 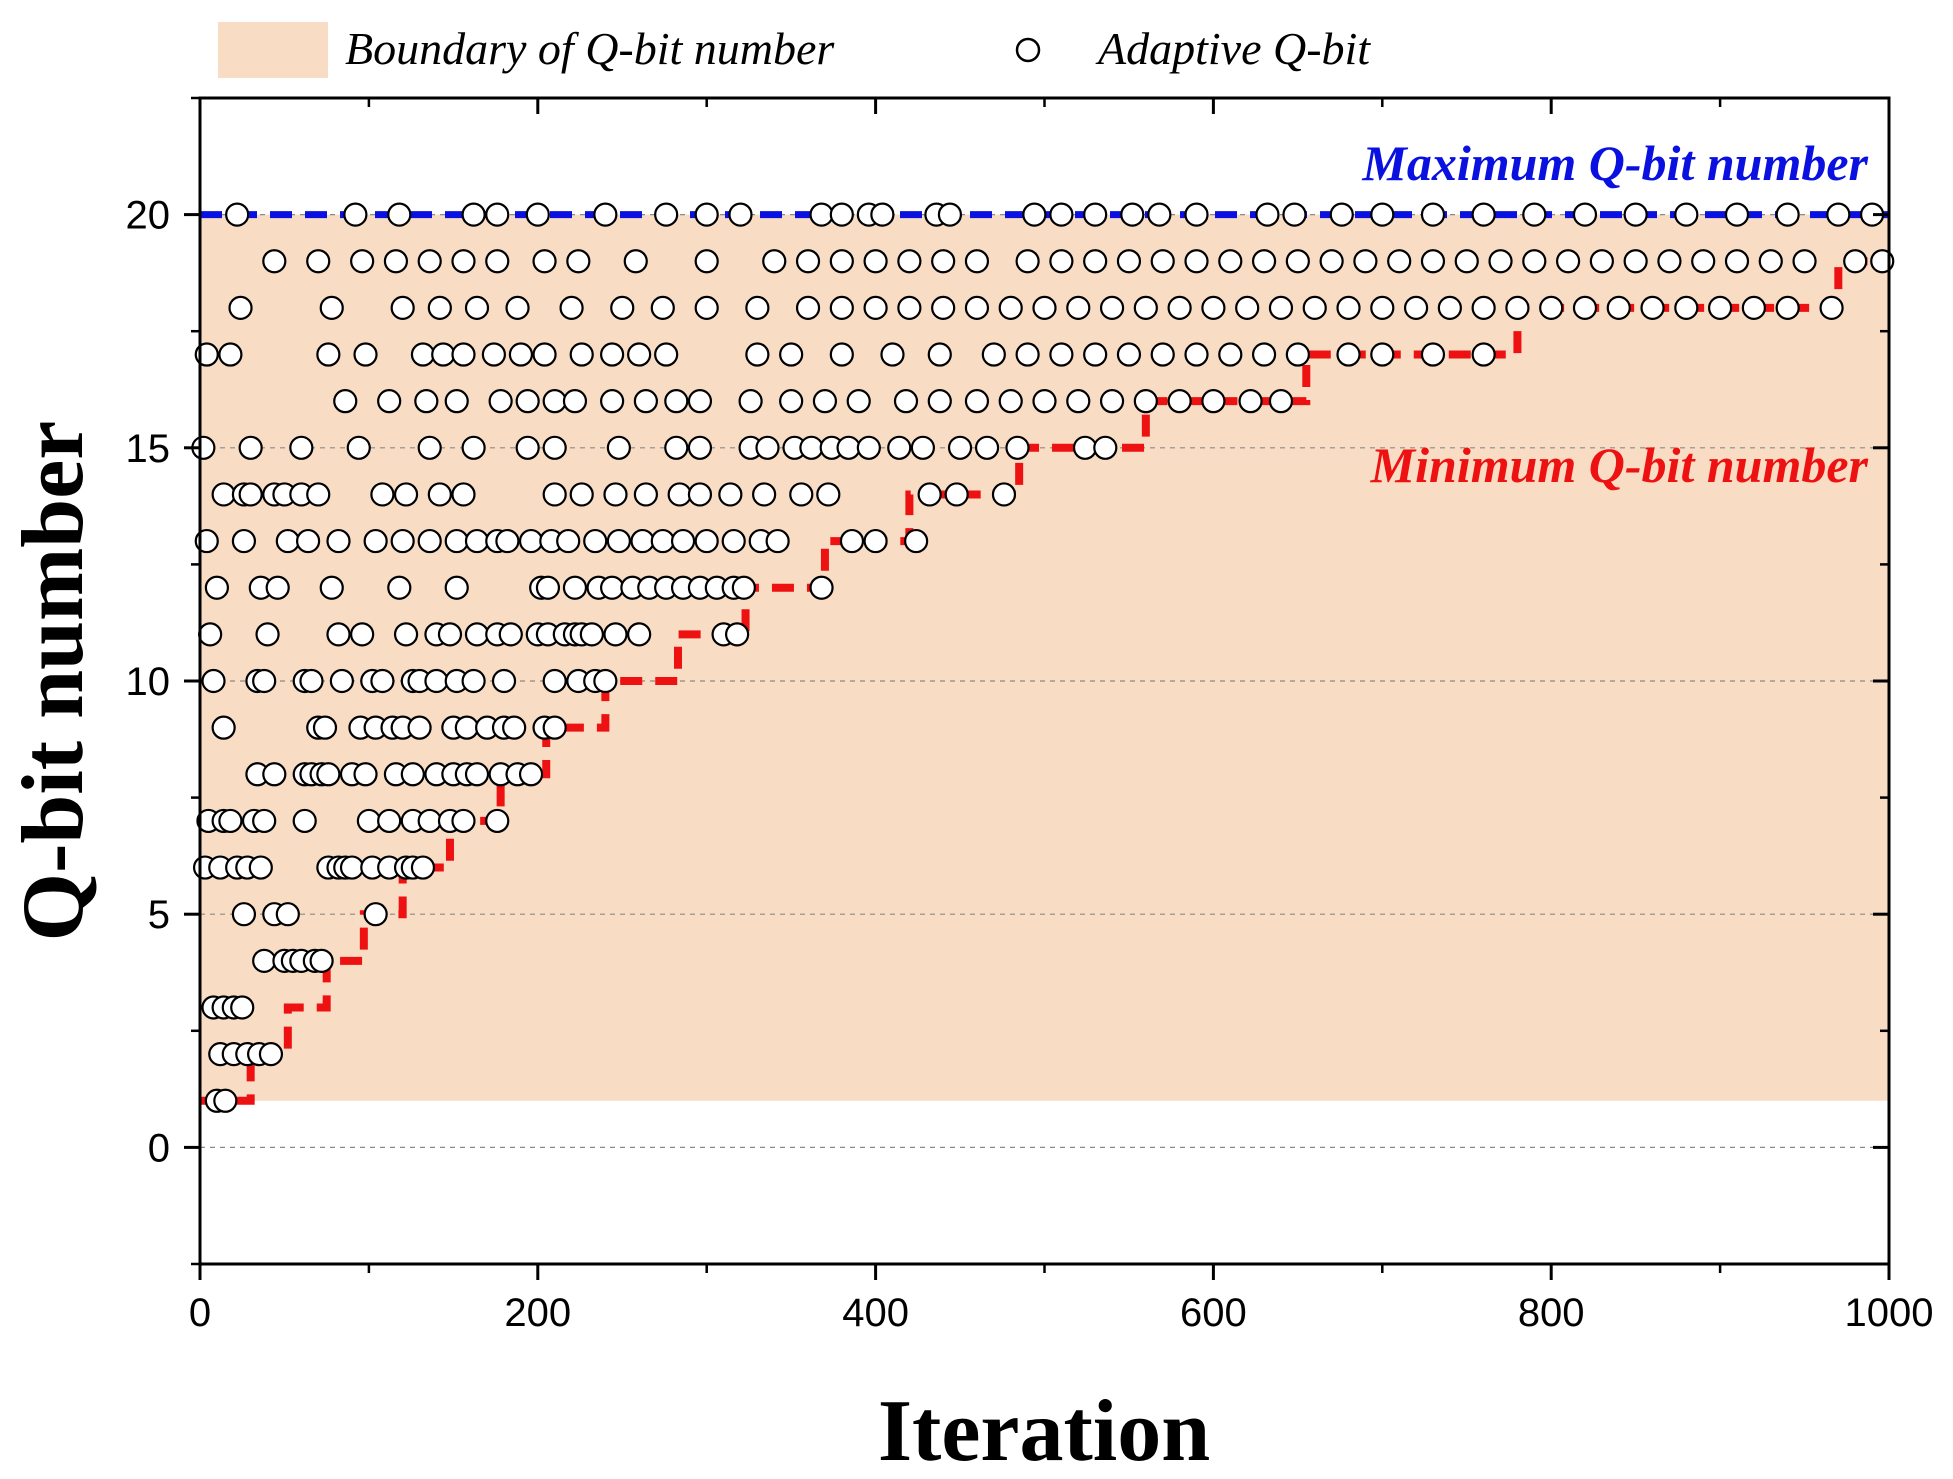 What do you see at coordinates (590, 48) in the screenshot?
I see `legend-boundary-label: Boundary of Q-bit number` at bounding box center [590, 48].